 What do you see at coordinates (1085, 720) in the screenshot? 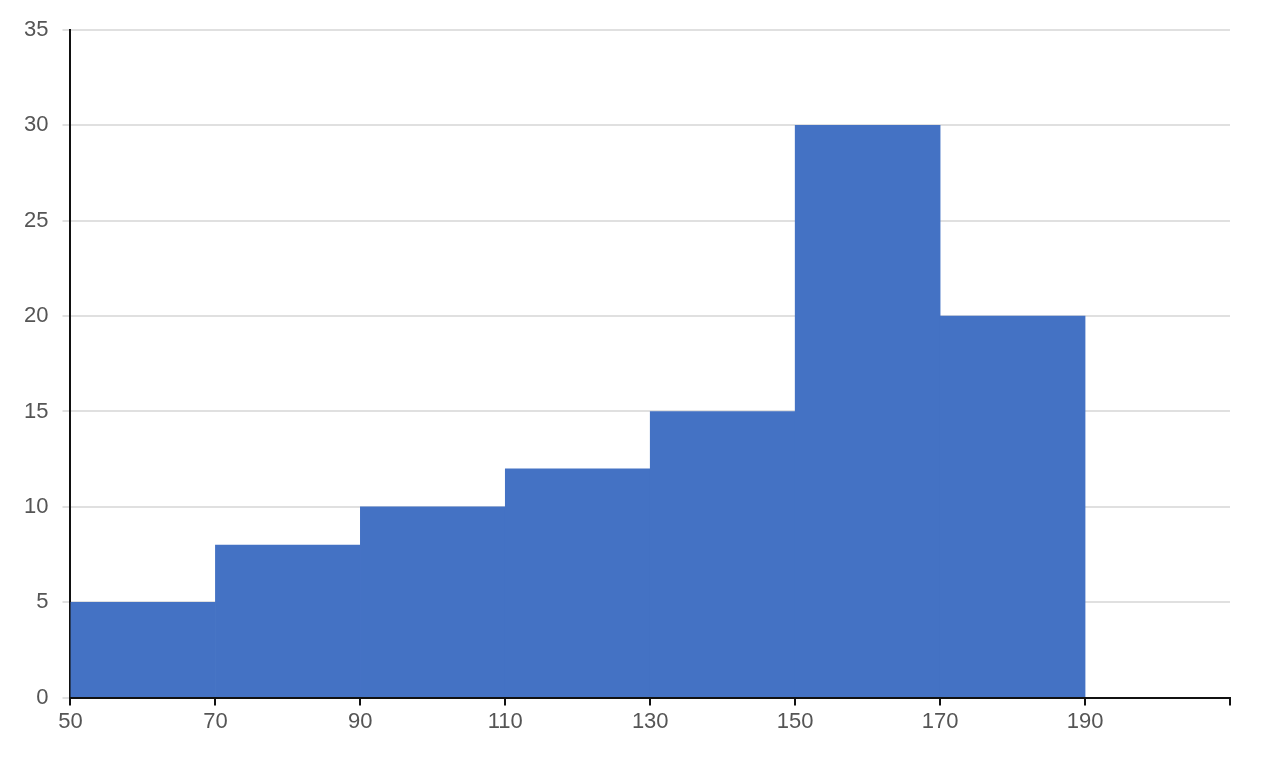
I see `x-tick-label: 190` at bounding box center [1085, 720].